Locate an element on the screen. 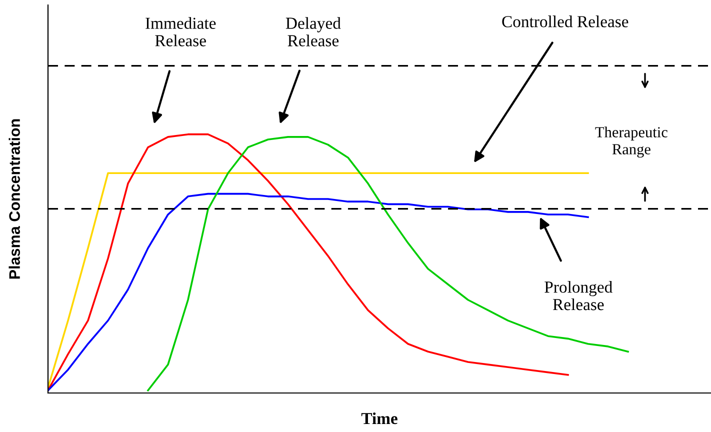 The height and width of the screenshot is (432, 711). annotation: Therapeutic Range is located at coordinates (631, 142).